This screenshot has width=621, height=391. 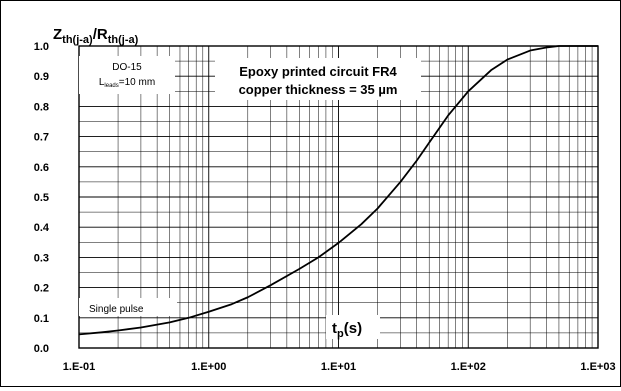 What do you see at coordinates (318, 89) in the screenshot?
I see `board-label-line2: copper thickness = 35 µm` at bounding box center [318, 89].